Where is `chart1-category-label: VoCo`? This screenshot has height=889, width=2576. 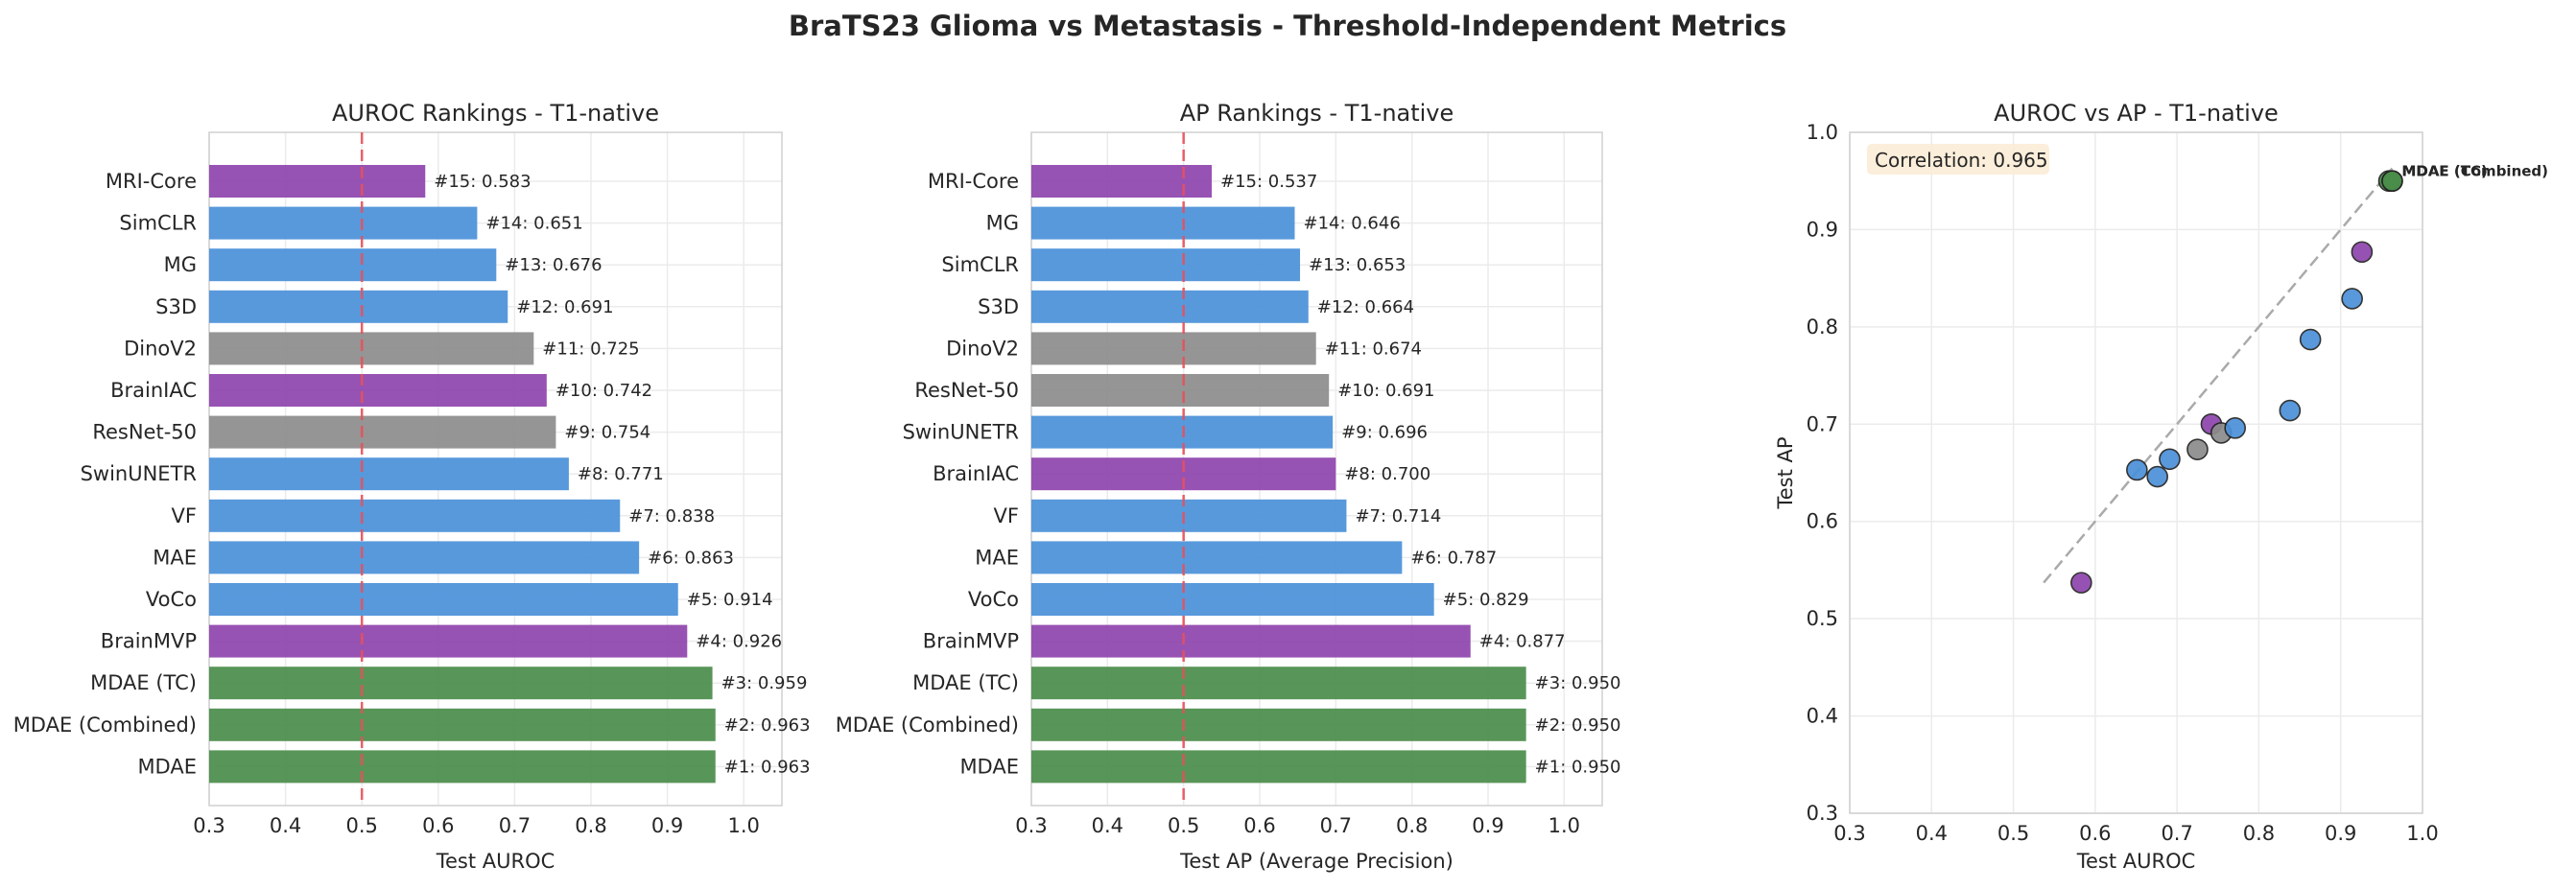
chart1-category-label: VoCo is located at coordinates (171, 600).